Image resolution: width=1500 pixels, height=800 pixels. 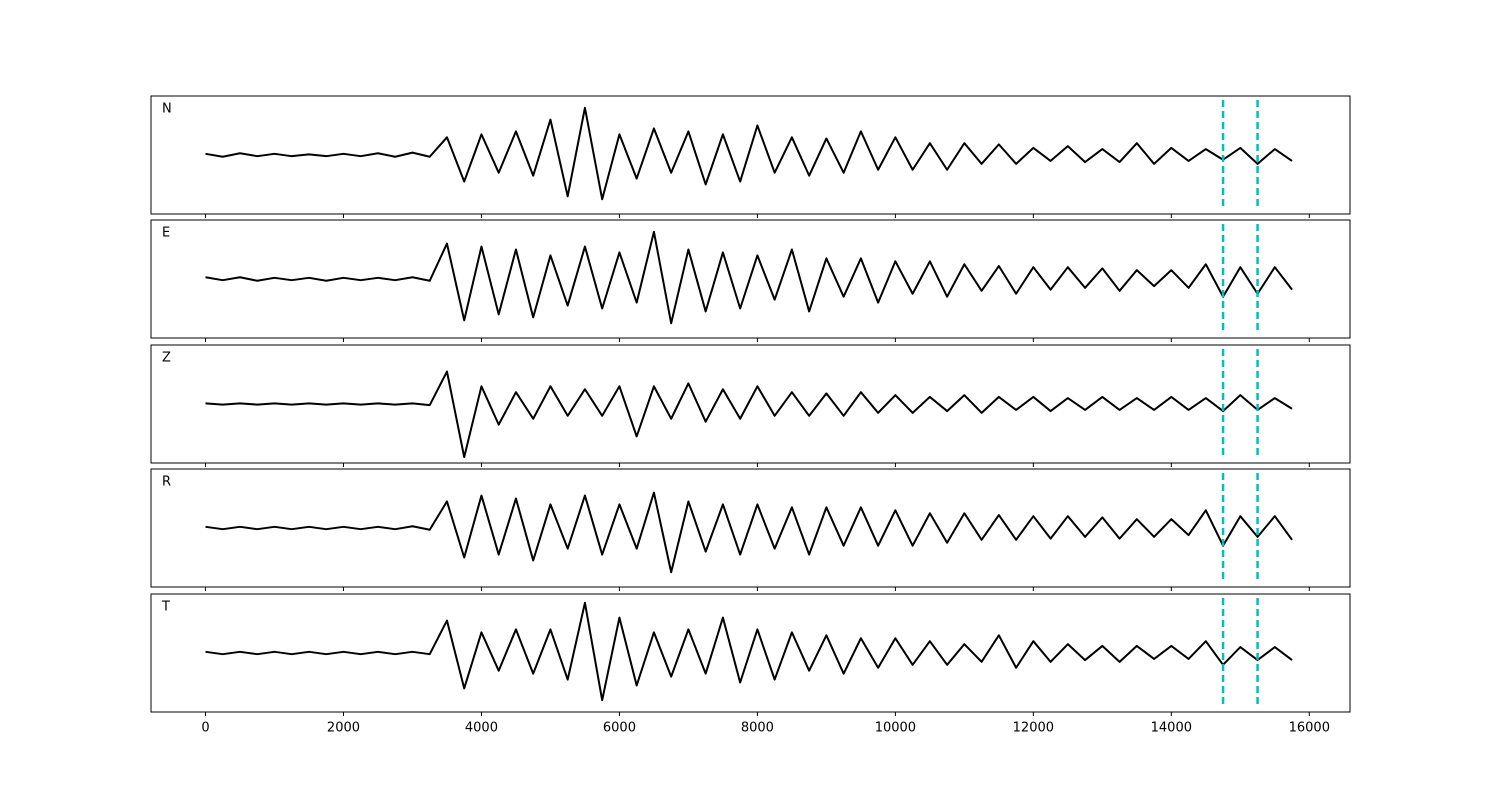 I want to click on x-tick-label: 2000, so click(x=343, y=728).